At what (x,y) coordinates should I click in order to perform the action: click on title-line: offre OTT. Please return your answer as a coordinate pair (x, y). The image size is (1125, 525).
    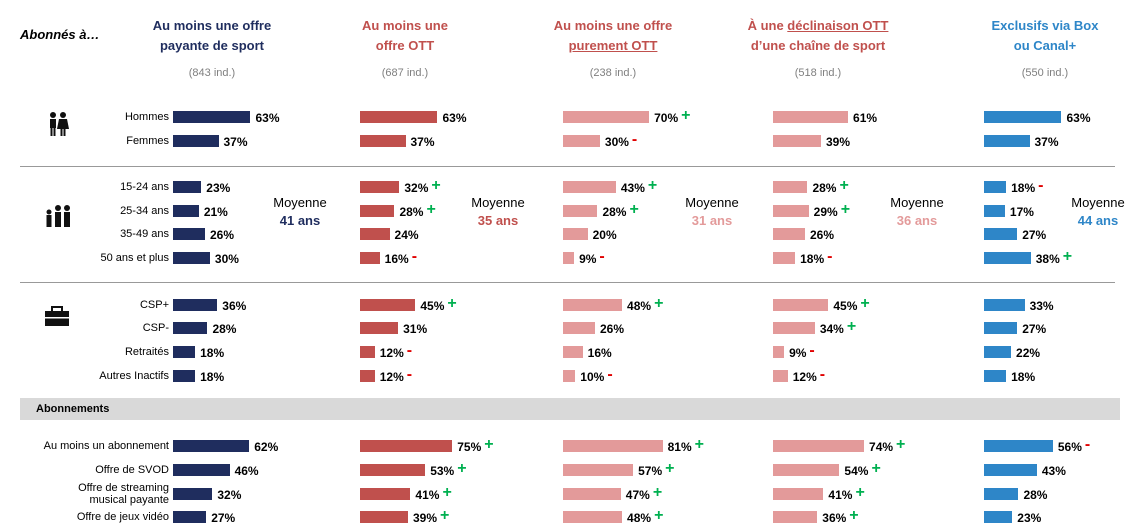
    Looking at the image, I should click on (405, 46).